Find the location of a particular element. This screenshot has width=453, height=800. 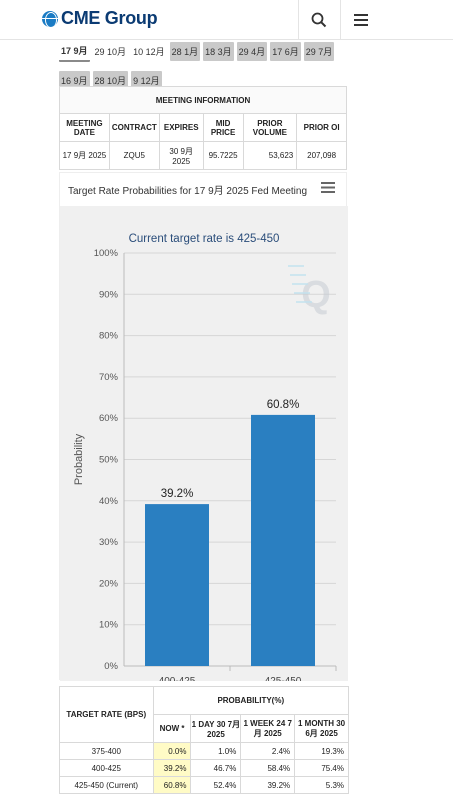

probability-cell: 1.0% is located at coordinates (216, 751).